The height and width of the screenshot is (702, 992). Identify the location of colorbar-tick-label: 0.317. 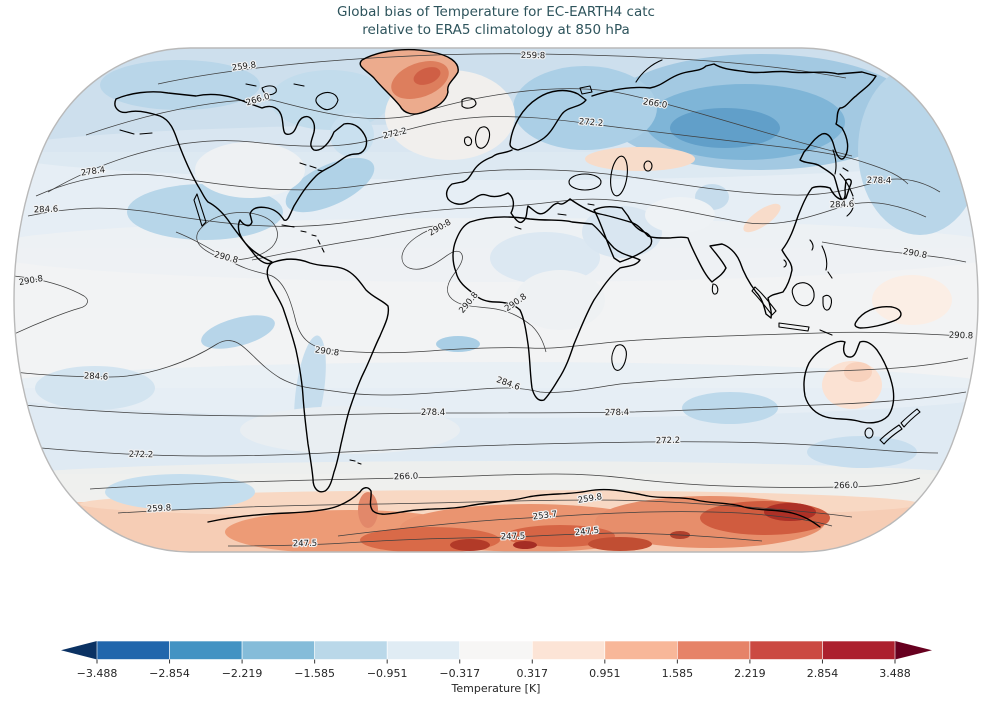
(533, 673).